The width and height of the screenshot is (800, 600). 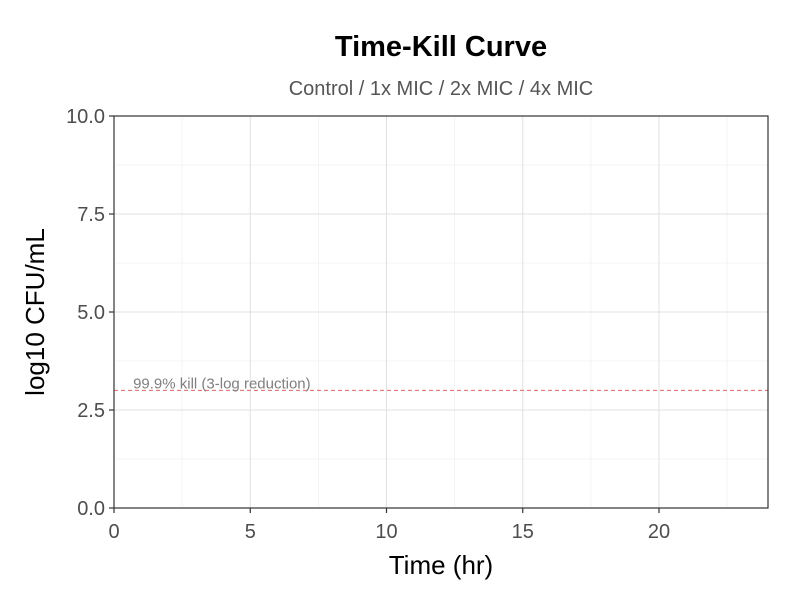 I want to click on y-tick-label: 10.0, so click(x=85, y=117).